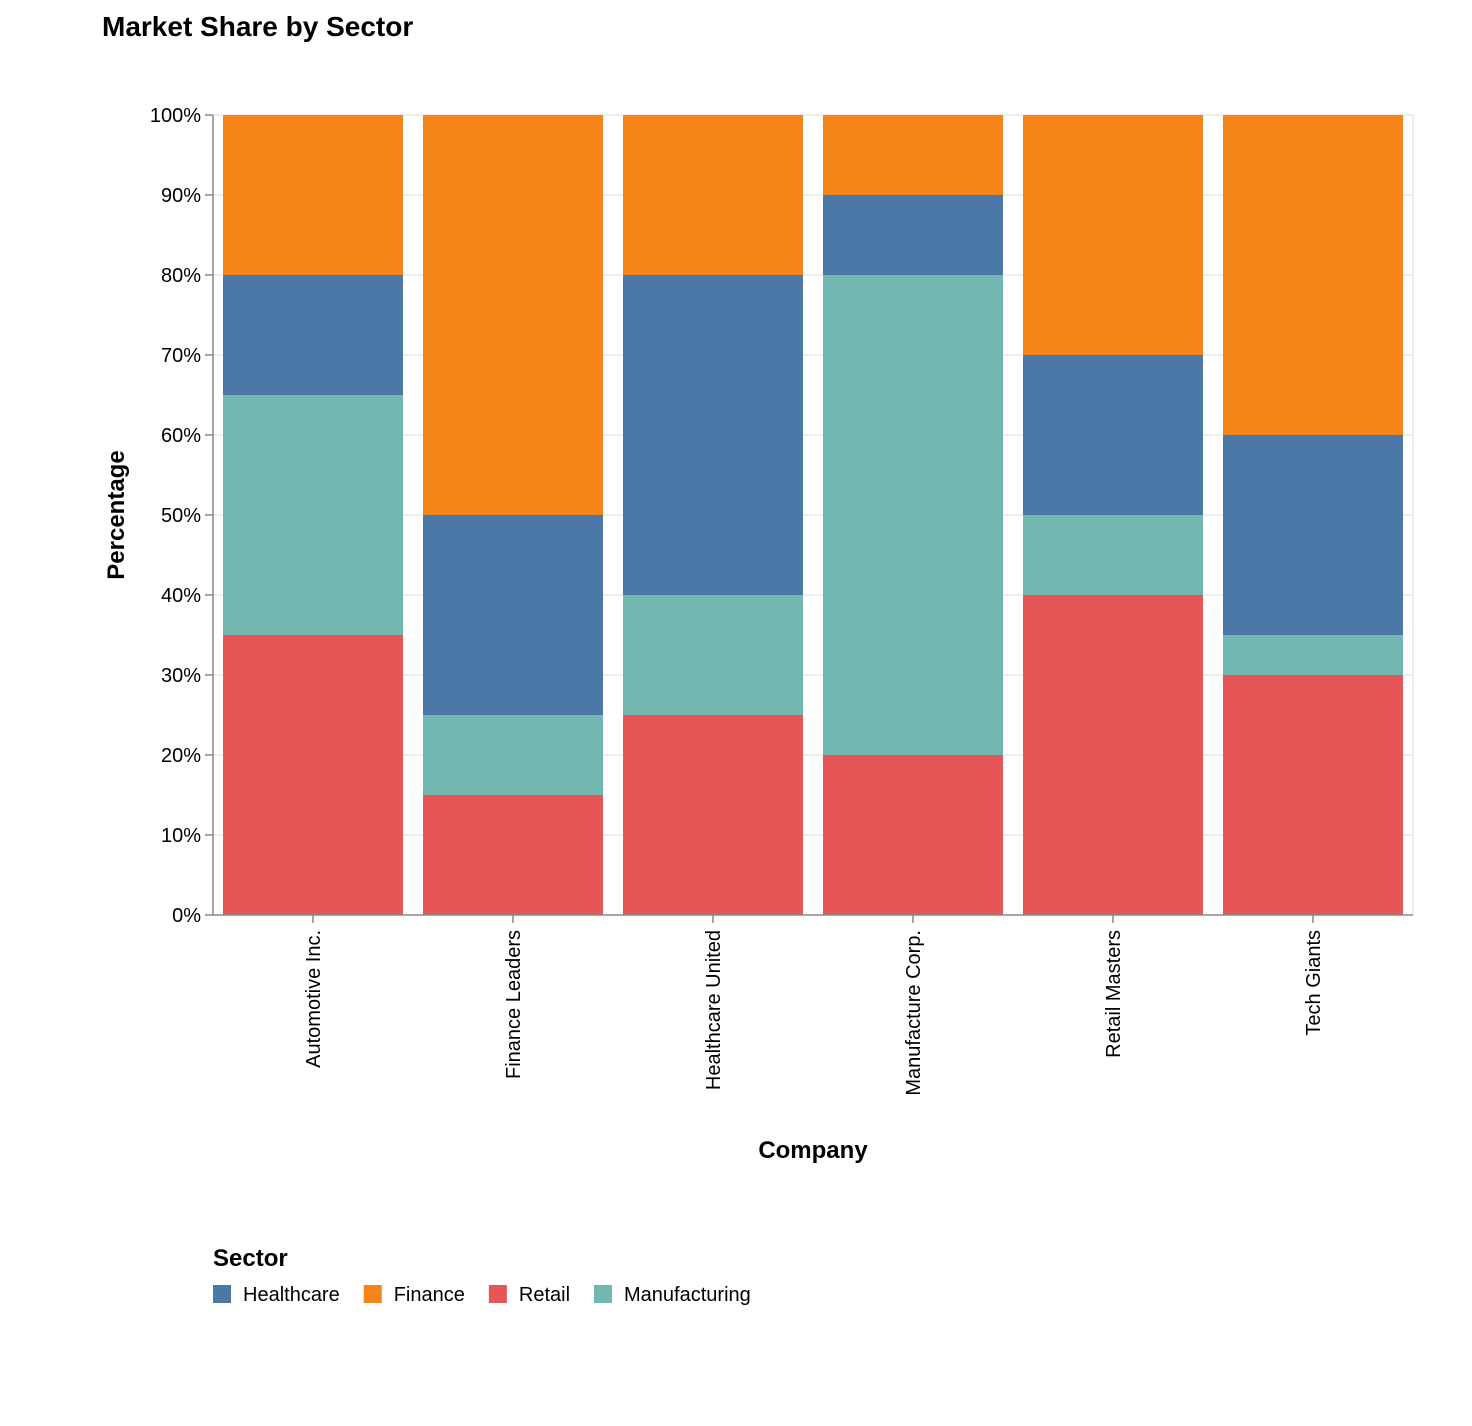 The width and height of the screenshot is (1472, 1426). I want to click on bar-healthcare-united-retail, so click(713, 815).